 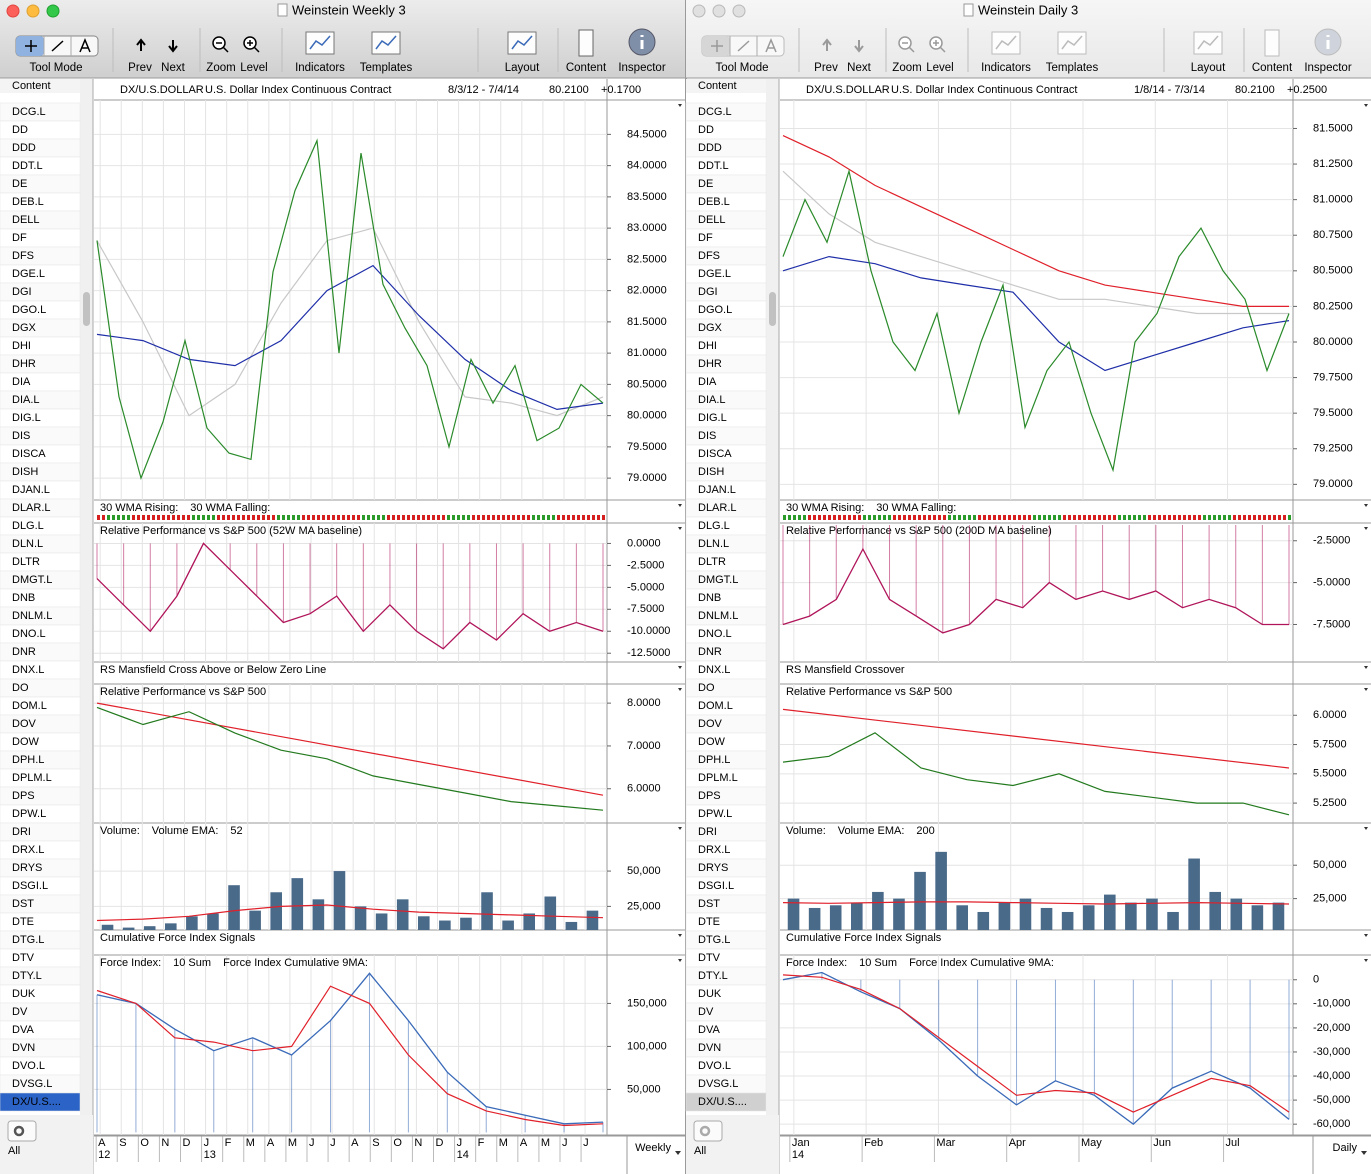 I want to click on symbol-label: DNO.L, so click(x=29, y=634).